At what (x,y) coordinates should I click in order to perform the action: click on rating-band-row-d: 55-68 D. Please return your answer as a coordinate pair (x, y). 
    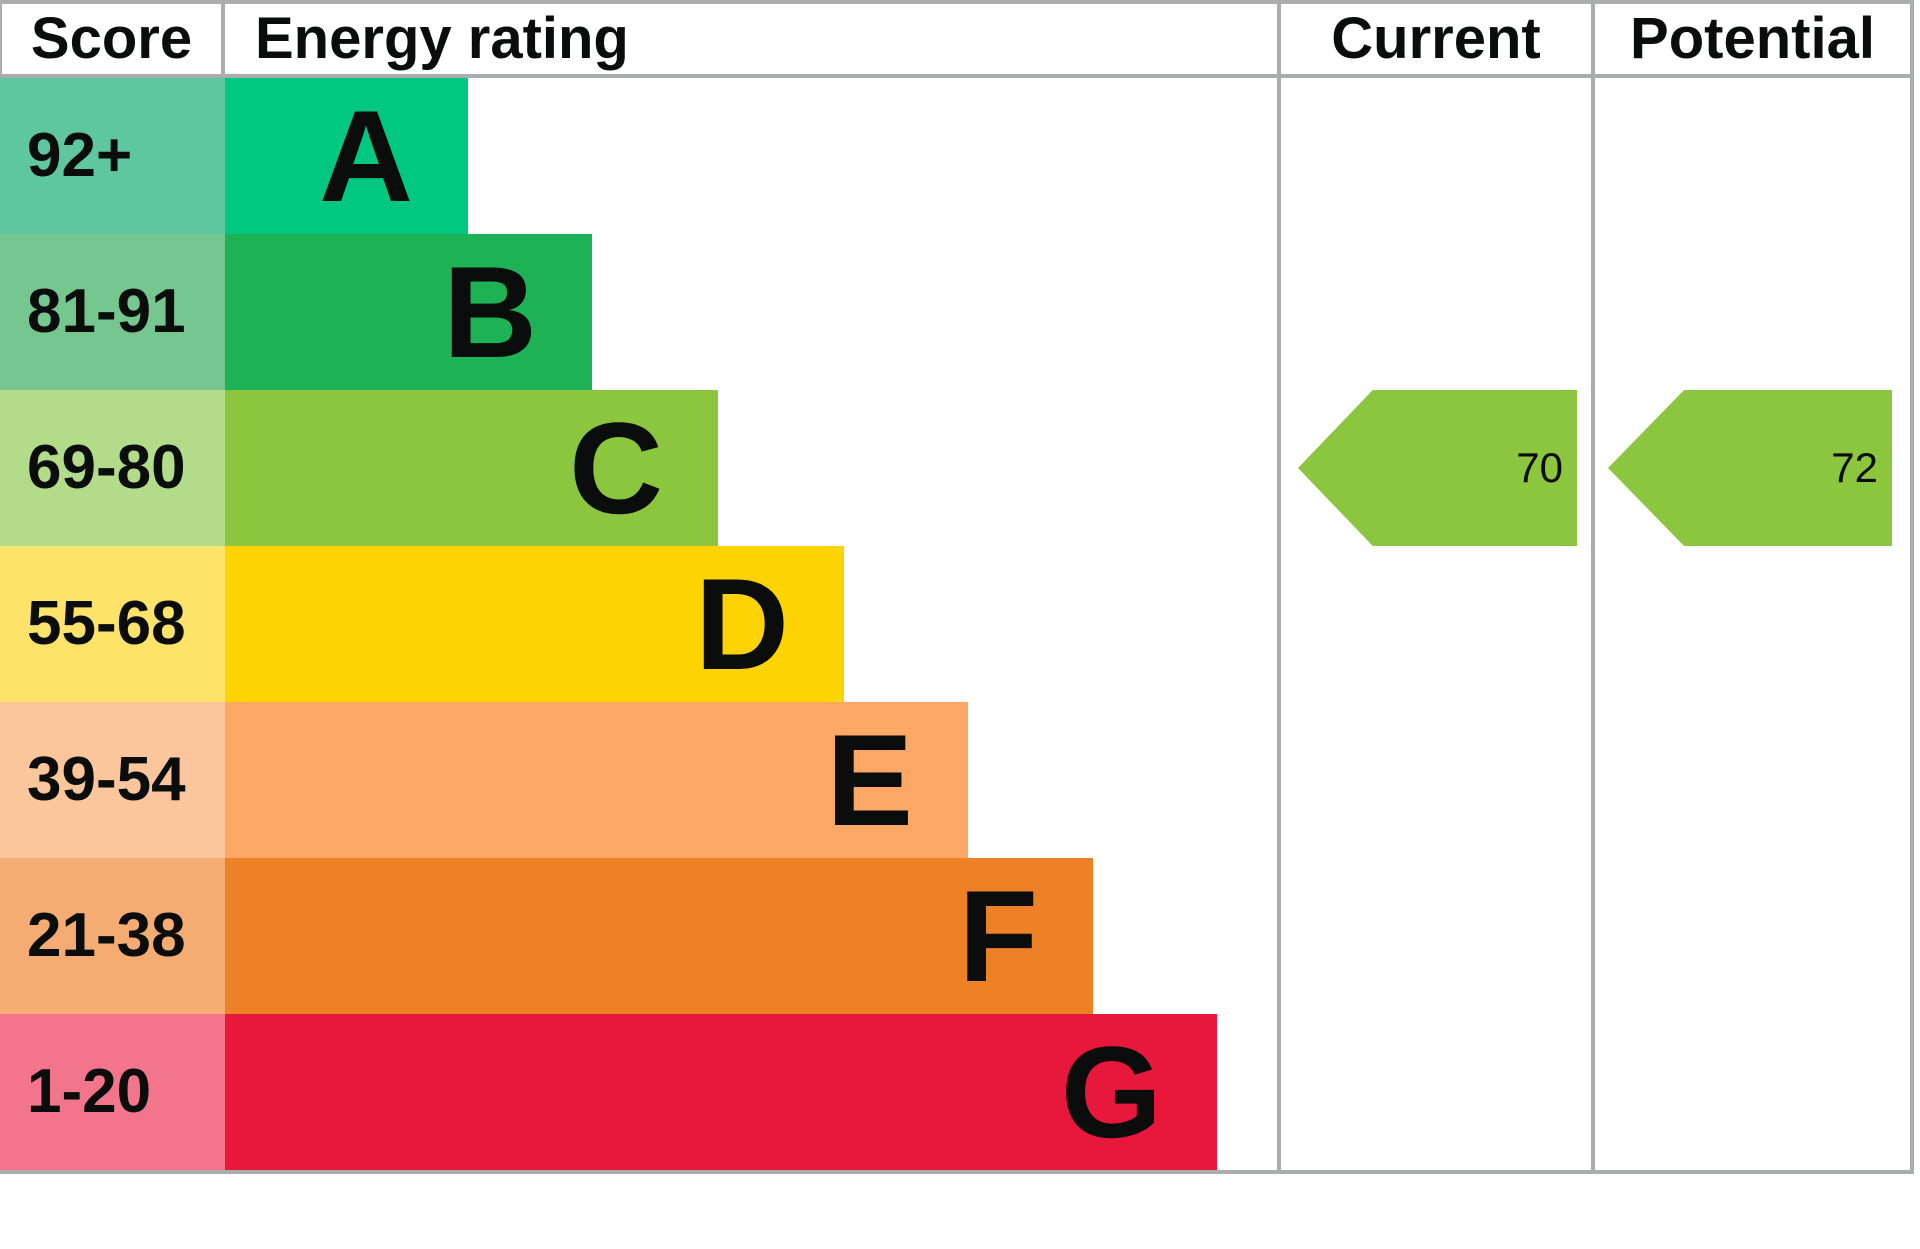
    Looking at the image, I should click on (638, 624).